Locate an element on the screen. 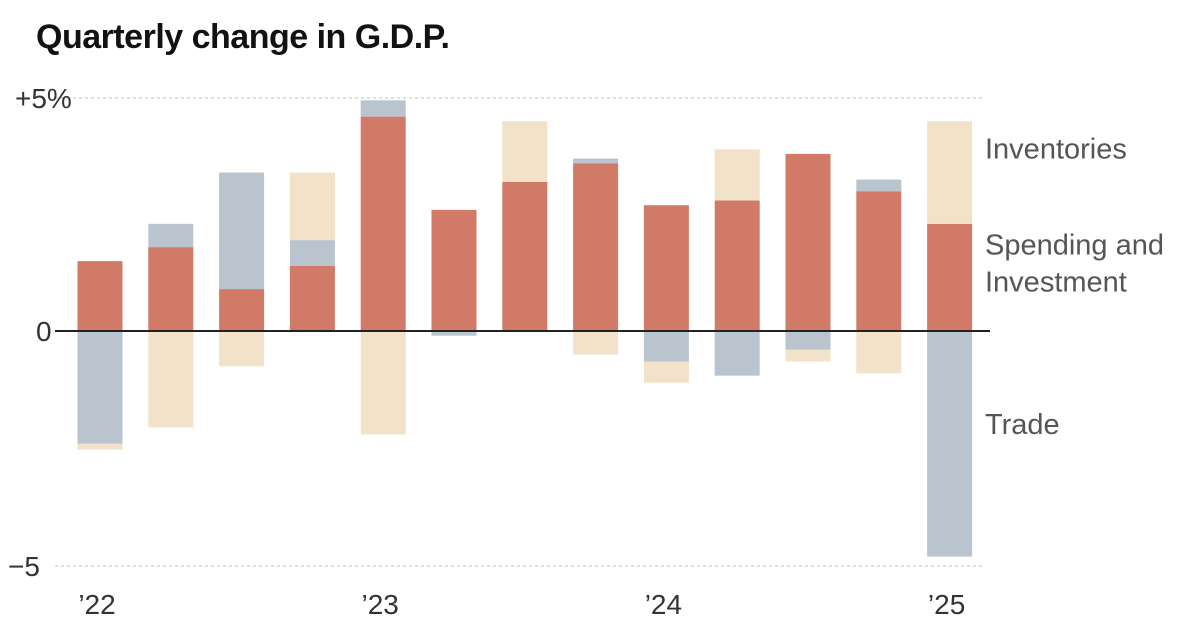  legend-label-spending-and-investment: Spending and Investment is located at coordinates (1074, 263).